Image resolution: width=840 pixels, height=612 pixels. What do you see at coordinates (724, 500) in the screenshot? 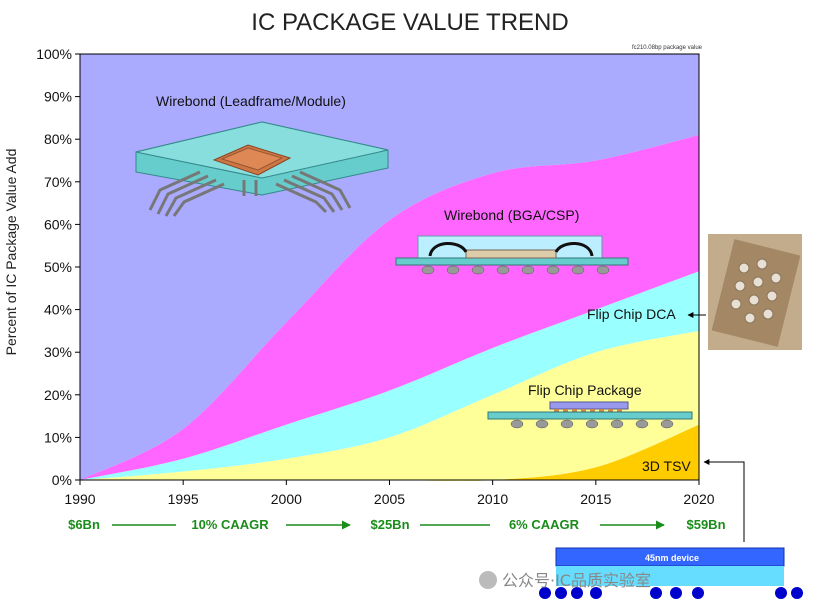
I see `tsv-arrow` at bounding box center [724, 500].